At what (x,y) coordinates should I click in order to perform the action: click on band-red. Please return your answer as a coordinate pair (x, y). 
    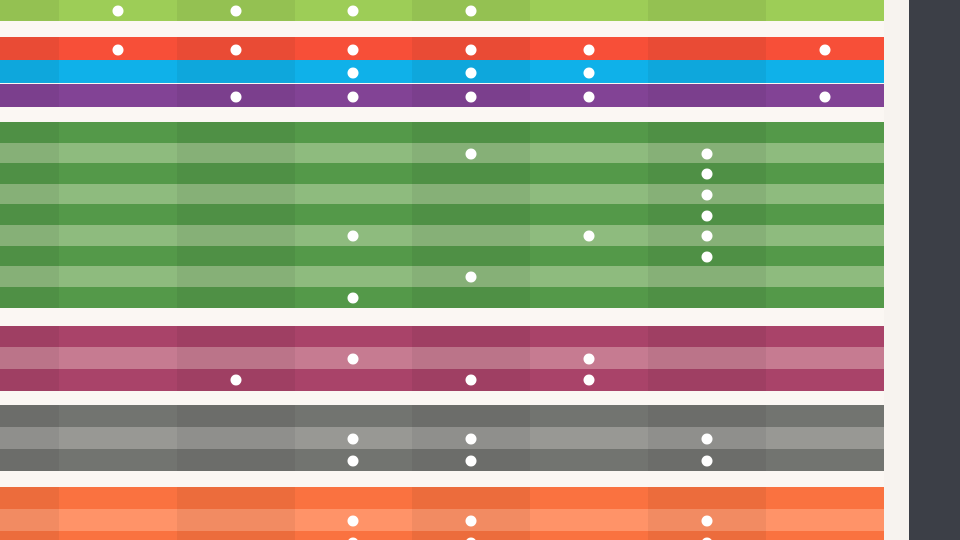
    Looking at the image, I should click on (442, 48).